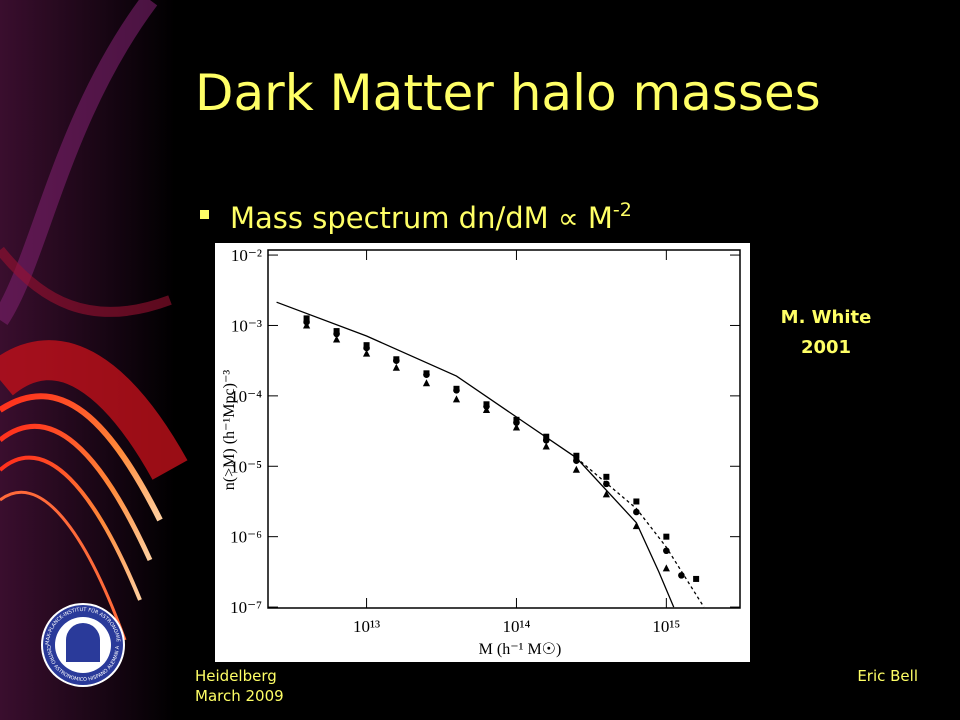 This screenshot has height=720, width=960. What do you see at coordinates (520, 649) in the screenshot?
I see `x-axis-label: M (h⁻¹ M☉)` at bounding box center [520, 649].